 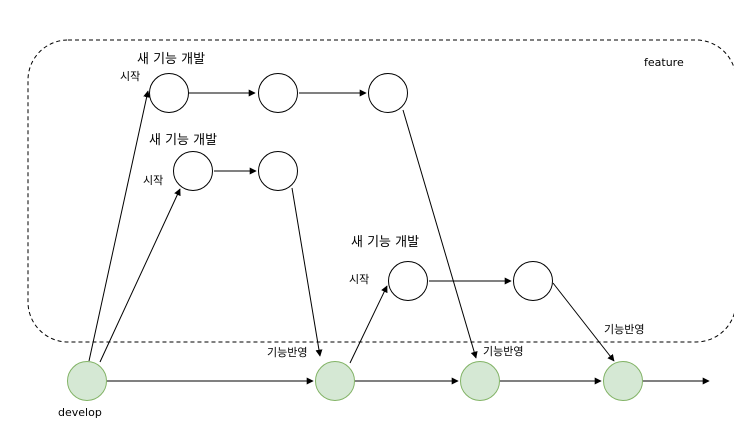 I want to click on branch1-start-label: 시작, so click(x=130, y=76).